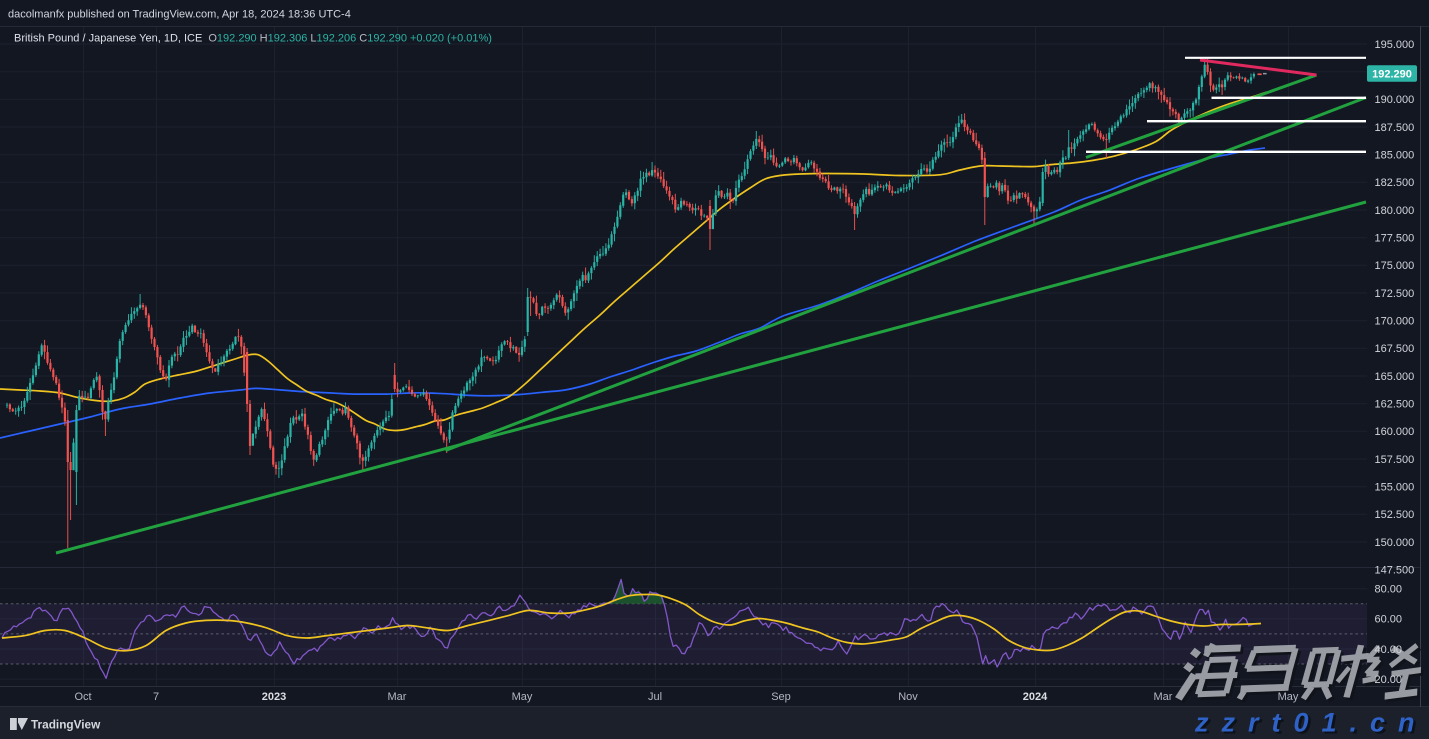 This screenshot has height=739, width=1429. Describe the element at coordinates (1395, 349) in the screenshot. I see `svg-text: 167.500` at that location.